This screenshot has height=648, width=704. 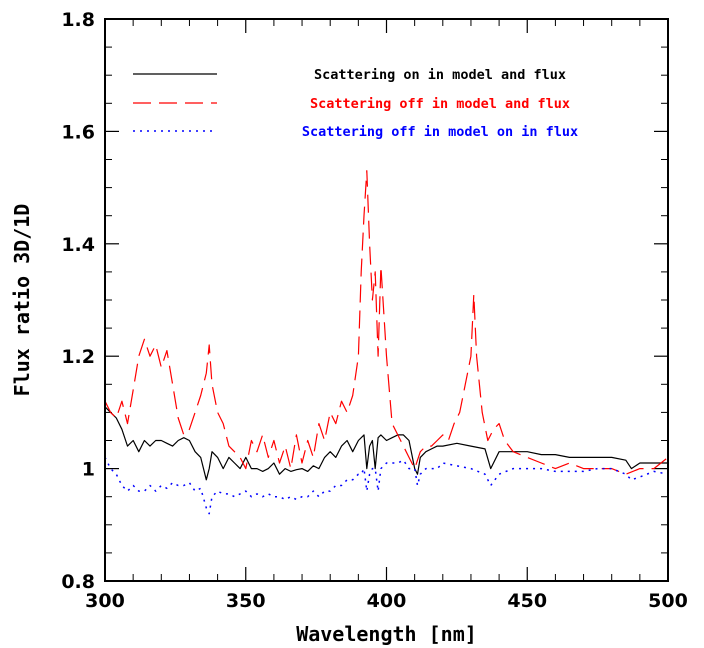 I want to click on x-tick-label: 400, so click(x=387, y=601).